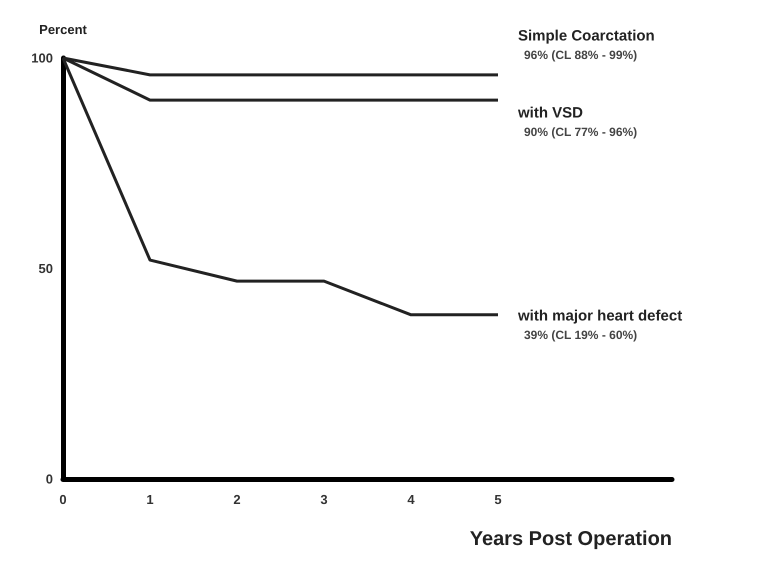 The width and height of the screenshot is (761, 569). I want to click on x-tick-label: 4, so click(411, 499).